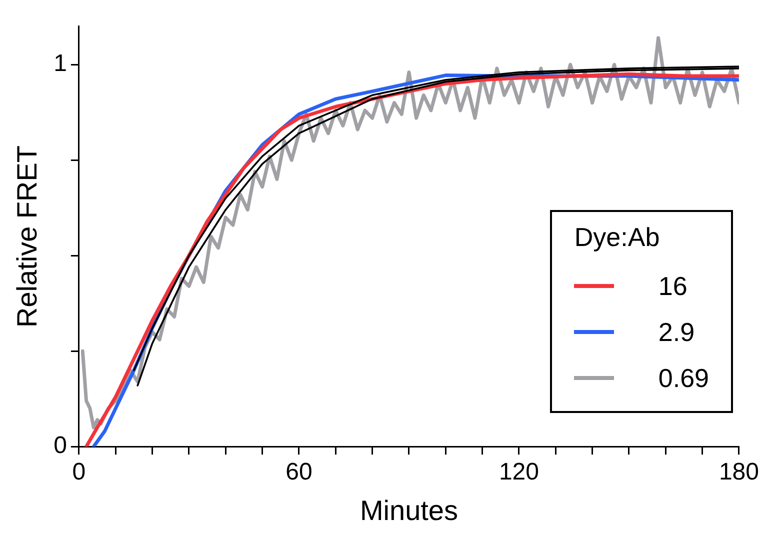 This screenshot has height=541, width=763. What do you see at coordinates (738, 472) in the screenshot?
I see `x-tick-label: 180` at bounding box center [738, 472].